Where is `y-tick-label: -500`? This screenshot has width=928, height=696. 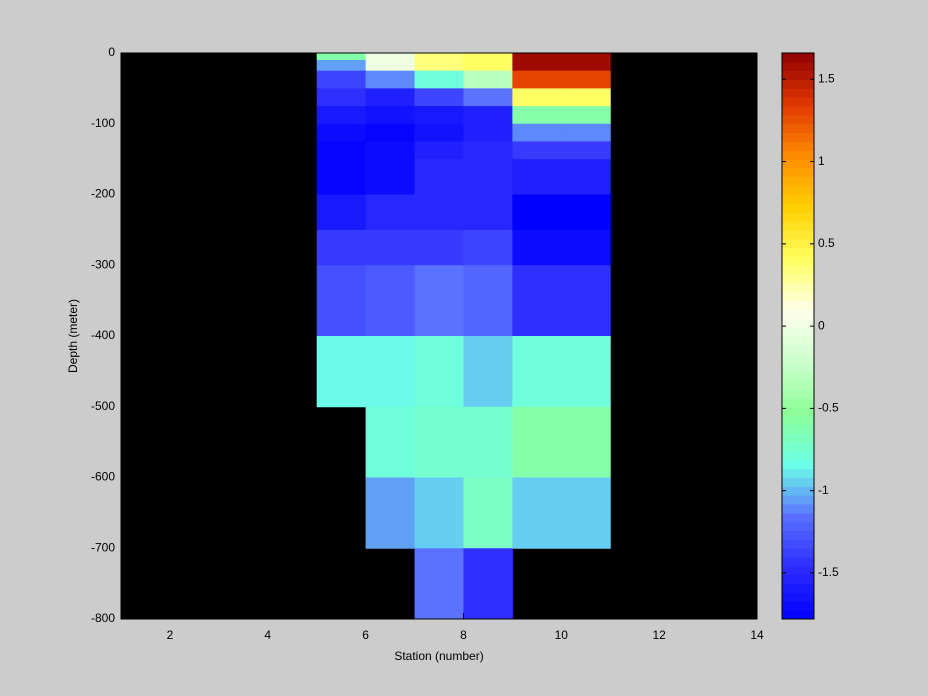 y-tick-label: -500 is located at coordinates (103, 406).